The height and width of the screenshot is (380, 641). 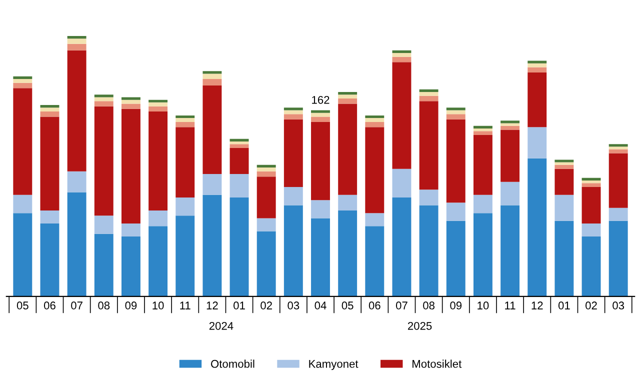 What do you see at coordinates (232, 364) in the screenshot?
I see `legend-label: Otomobil` at bounding box center [232, 364].